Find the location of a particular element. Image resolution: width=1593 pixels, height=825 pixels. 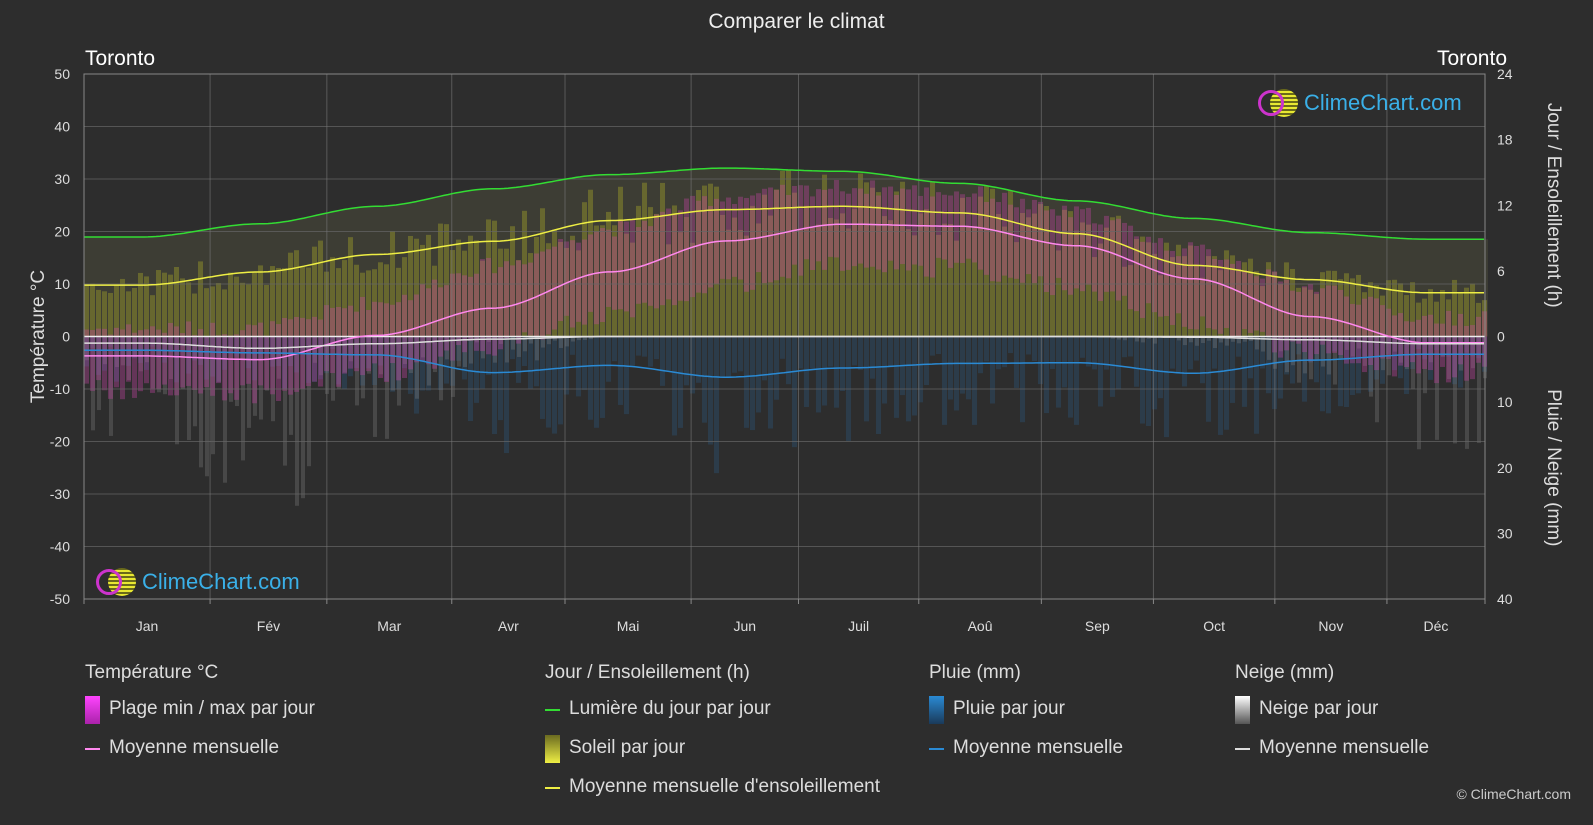

temp-avg-swatch is located at coordinates (92, 749).